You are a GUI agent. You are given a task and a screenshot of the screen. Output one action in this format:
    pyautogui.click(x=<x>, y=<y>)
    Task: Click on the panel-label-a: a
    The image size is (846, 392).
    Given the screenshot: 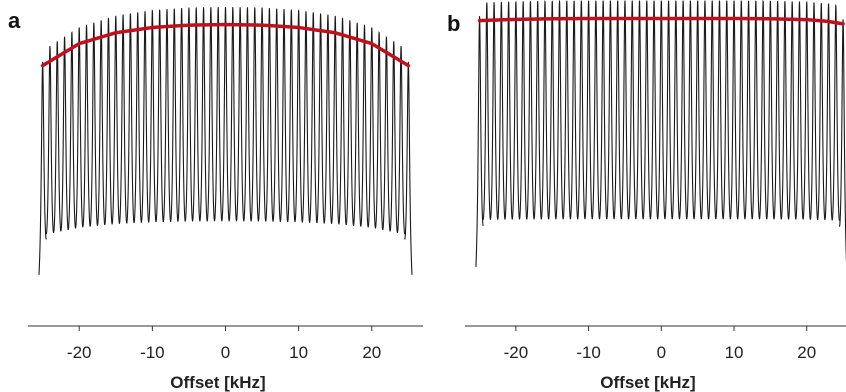 What is the action you would take?
    pyautogui.click(x=14, y=20)
    